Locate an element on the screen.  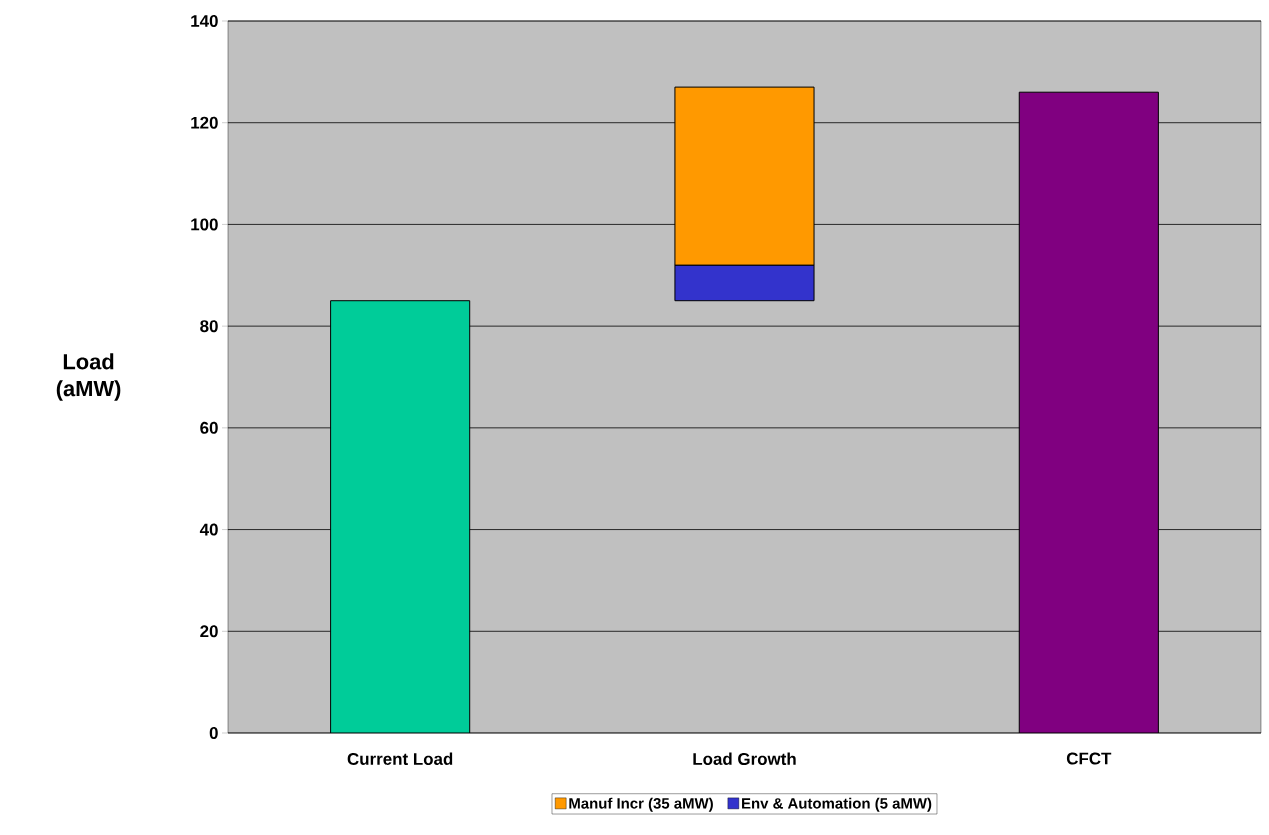
legend-label: Env & Automation (5 aMW) is located at coordinates (837, 804).